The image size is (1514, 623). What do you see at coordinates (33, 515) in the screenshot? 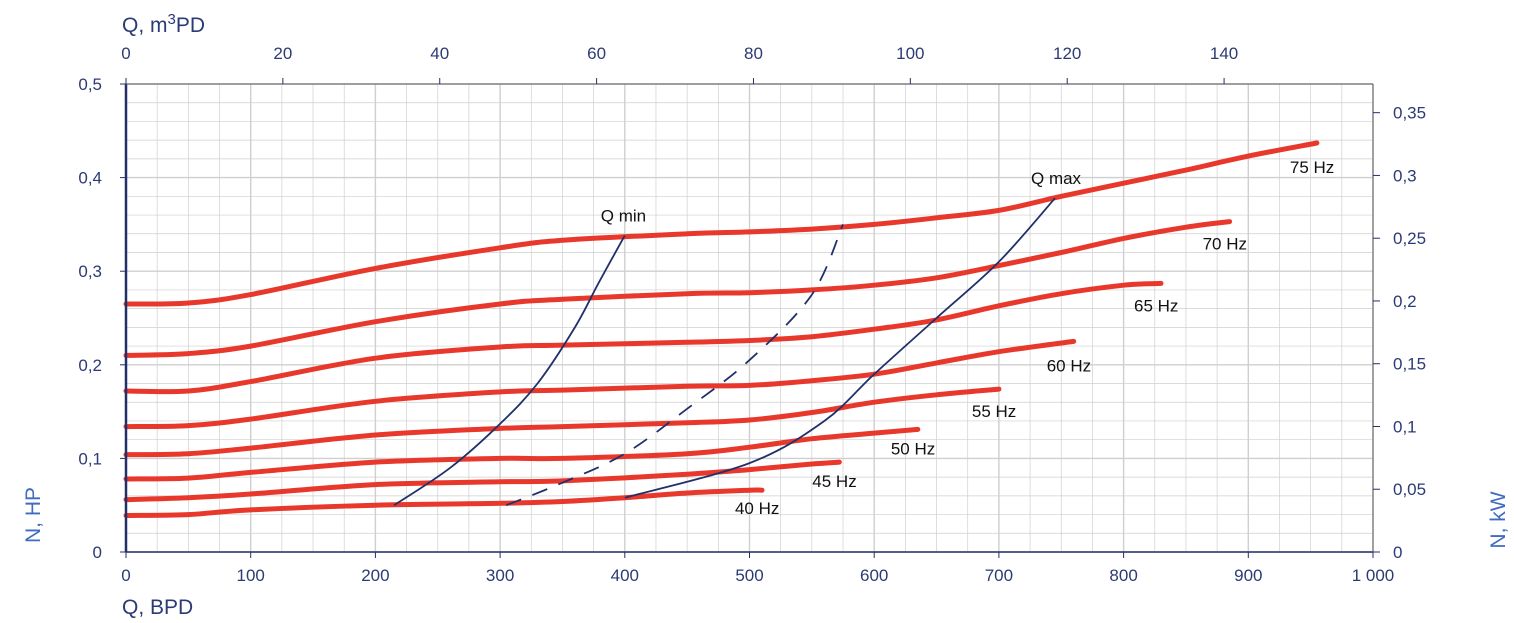
I see `left-axis-title: N, HP` at bounding box center [33, 515].